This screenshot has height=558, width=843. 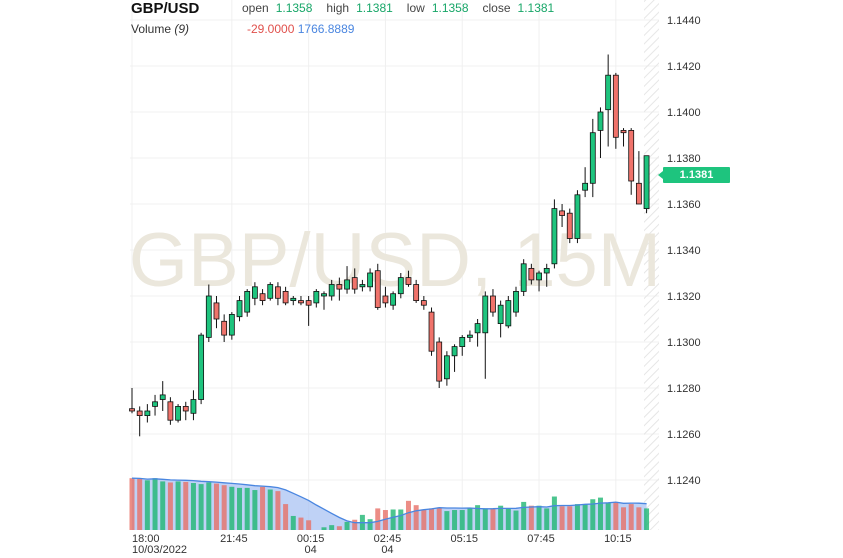 I want to click on date-tick-label: 10/03/2022, so click(x=159, y=550).